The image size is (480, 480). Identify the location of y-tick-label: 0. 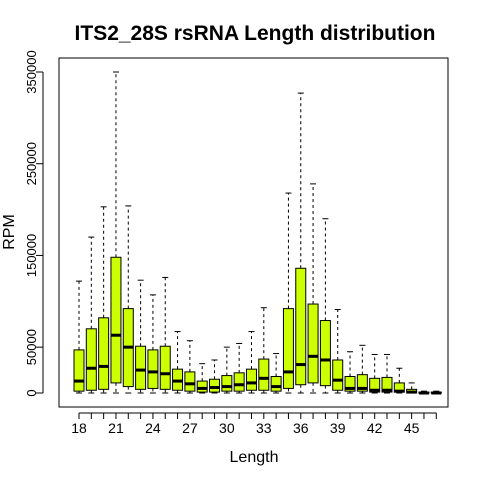
(31, 392).